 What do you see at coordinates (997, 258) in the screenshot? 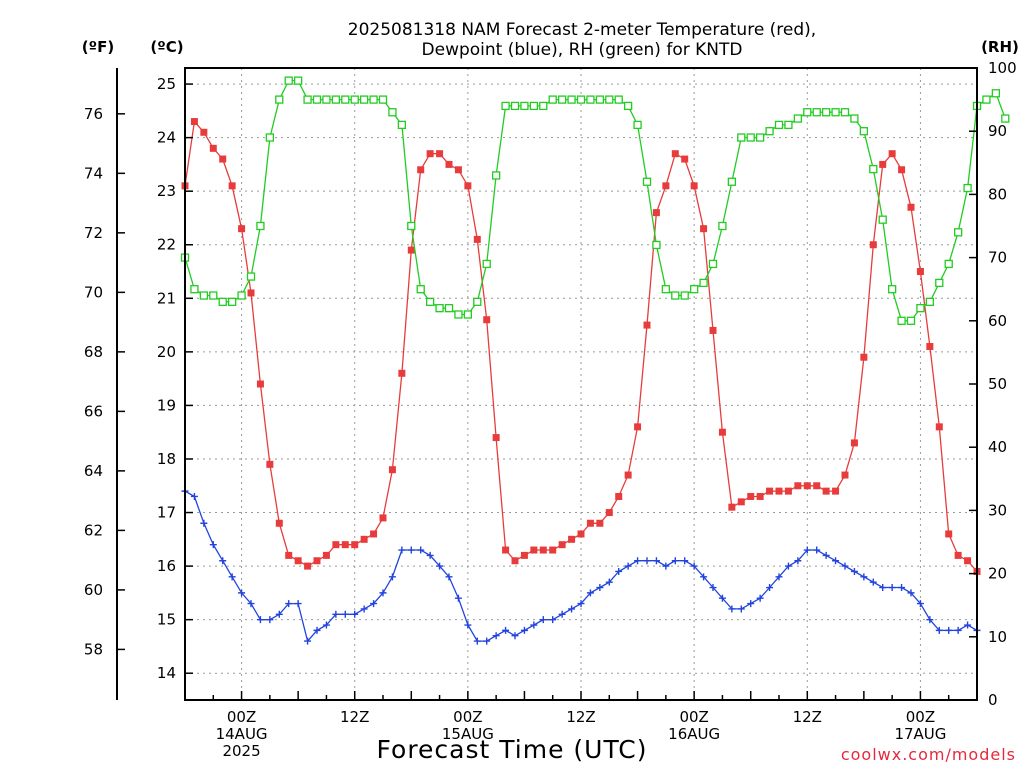
I see `rh-tick-label: 70` at bounding box center [997, 258].